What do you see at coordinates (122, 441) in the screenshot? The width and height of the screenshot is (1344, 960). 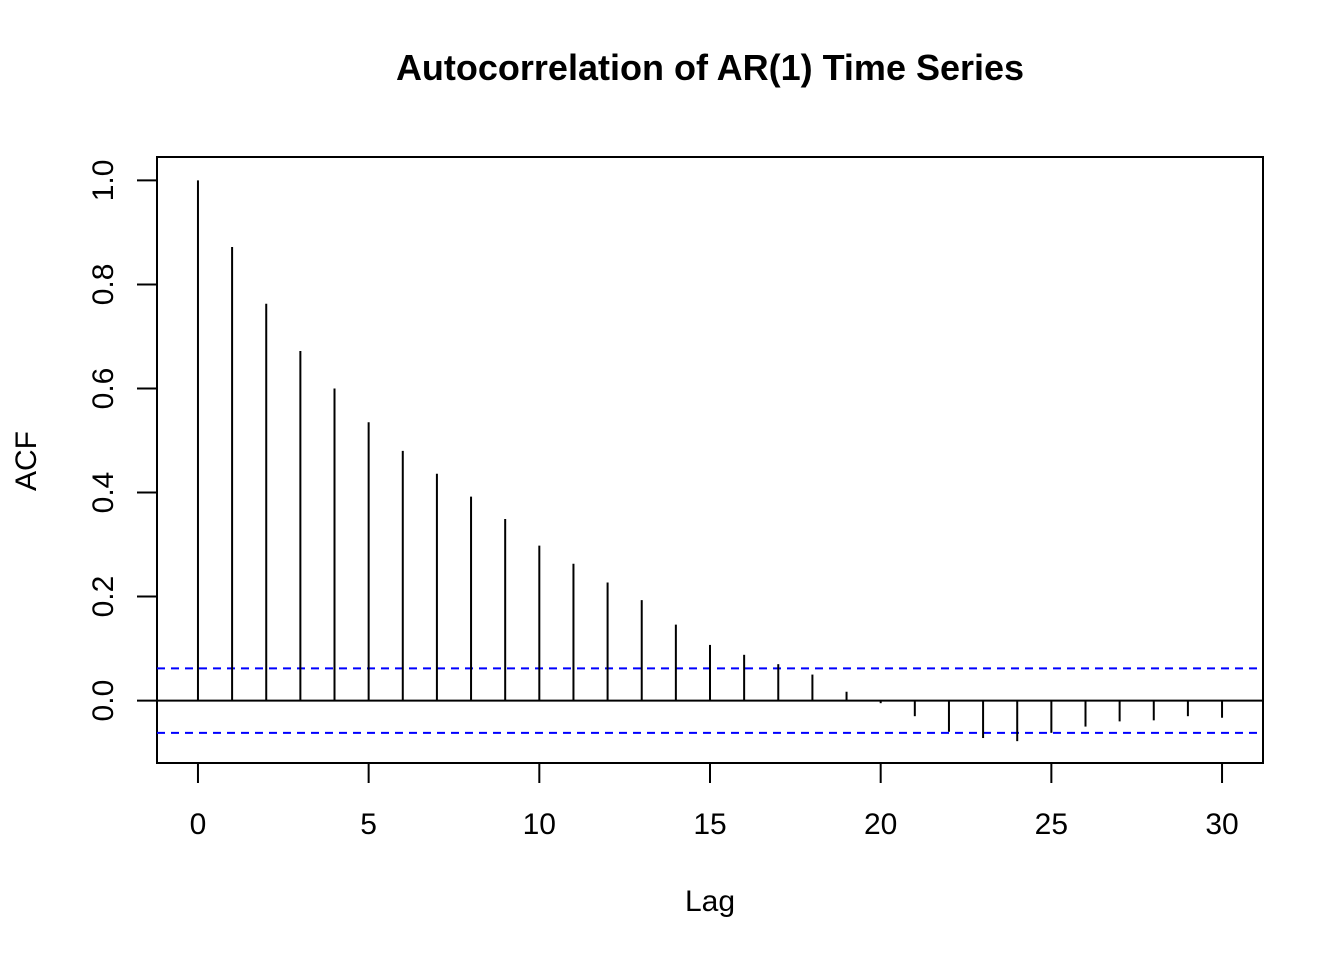 I see `y-axis: 0.0 0.2 0.4 0.6 0.8 1.0` at bounding box center [122, 441].